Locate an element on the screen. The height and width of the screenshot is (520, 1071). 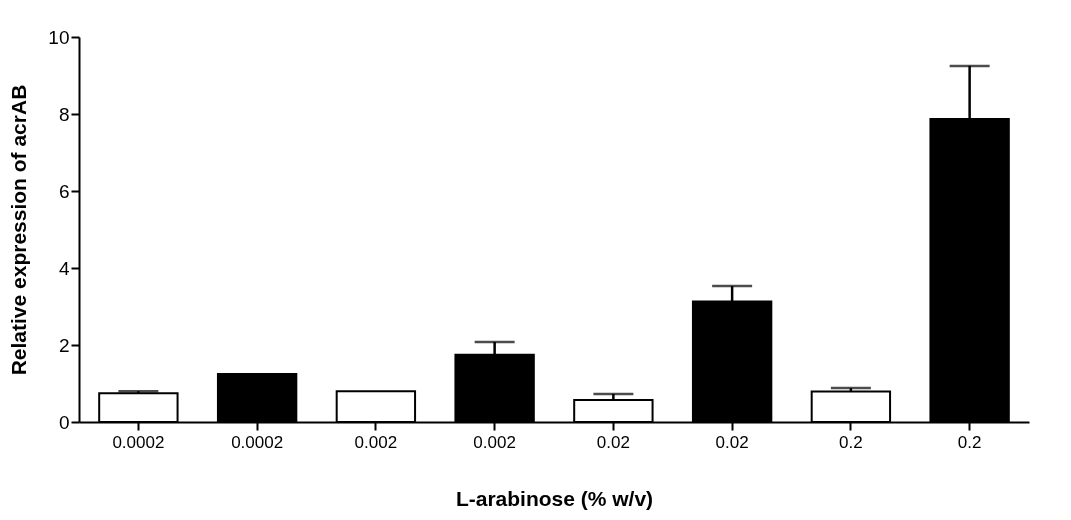
y-axis-title: Relative expression of acrAB is located at coordinates (19, 230).